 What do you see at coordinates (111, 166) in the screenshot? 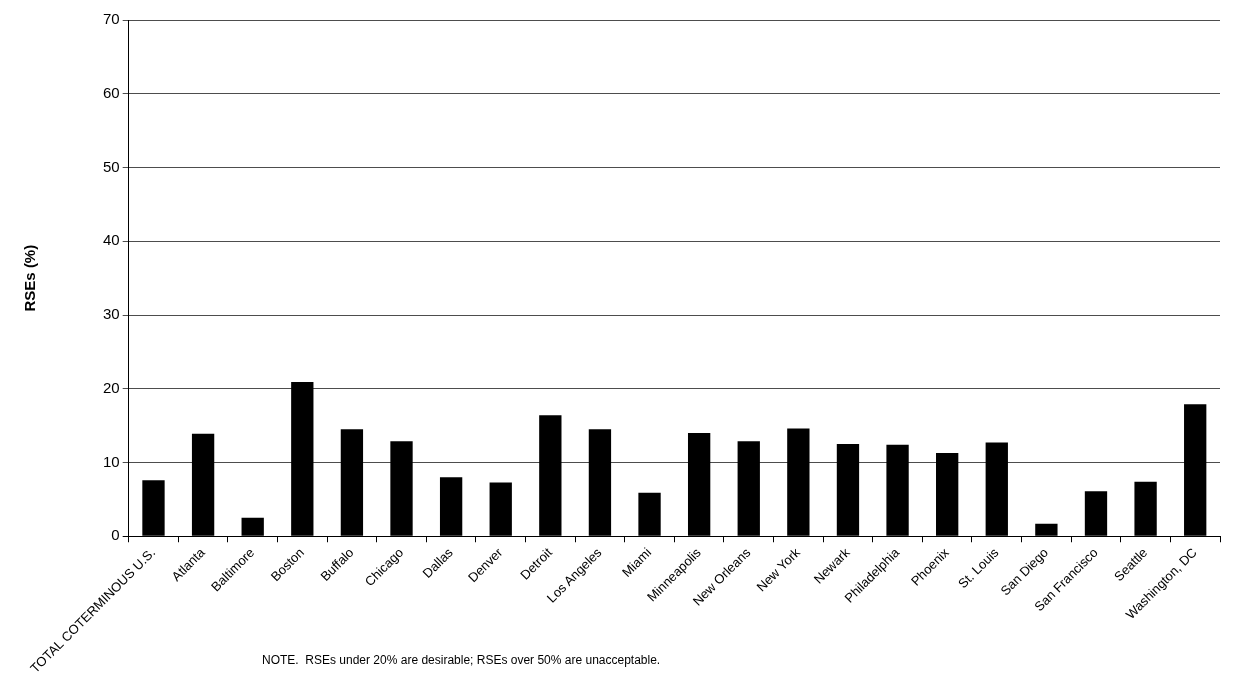
I see `y-tick-label: 50` at bounding box center [111, 166].